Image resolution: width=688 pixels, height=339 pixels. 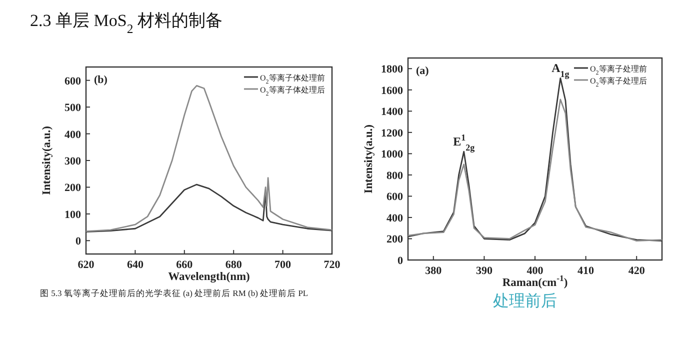 I want to click on x-tick-label: 380, so click(x=433, y=271).